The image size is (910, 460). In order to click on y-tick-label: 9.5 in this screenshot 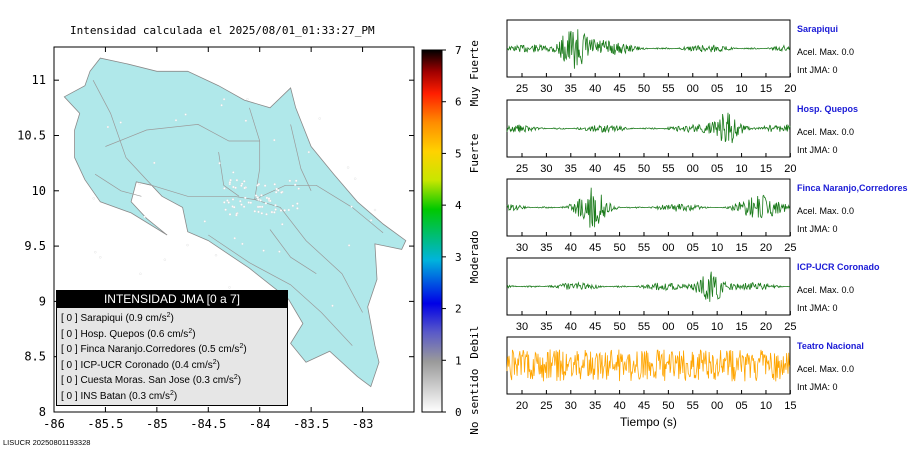, I will do `click(35, 246)`.